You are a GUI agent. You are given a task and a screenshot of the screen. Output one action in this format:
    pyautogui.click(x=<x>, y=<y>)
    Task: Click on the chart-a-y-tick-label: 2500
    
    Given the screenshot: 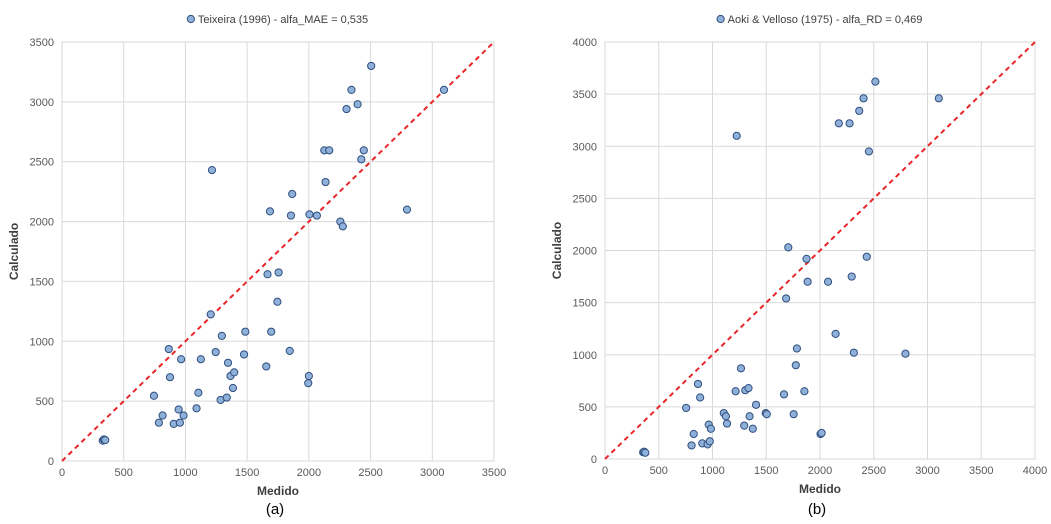 What is the action you would take?
    pyautogui.click(x=42, y=163)
    